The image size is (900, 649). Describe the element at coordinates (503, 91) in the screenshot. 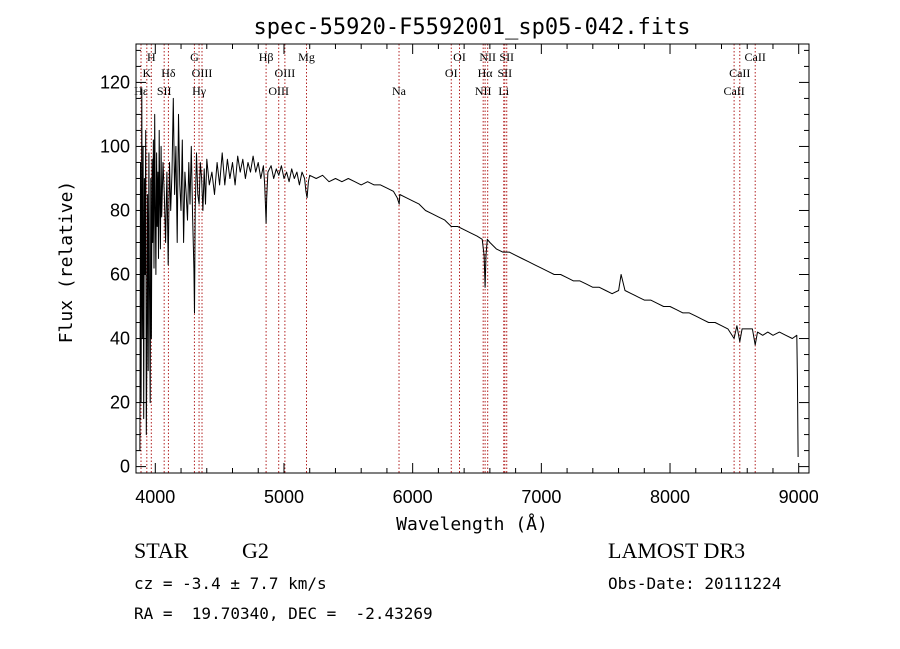

I see `spectral-line-label: Li` at that location.